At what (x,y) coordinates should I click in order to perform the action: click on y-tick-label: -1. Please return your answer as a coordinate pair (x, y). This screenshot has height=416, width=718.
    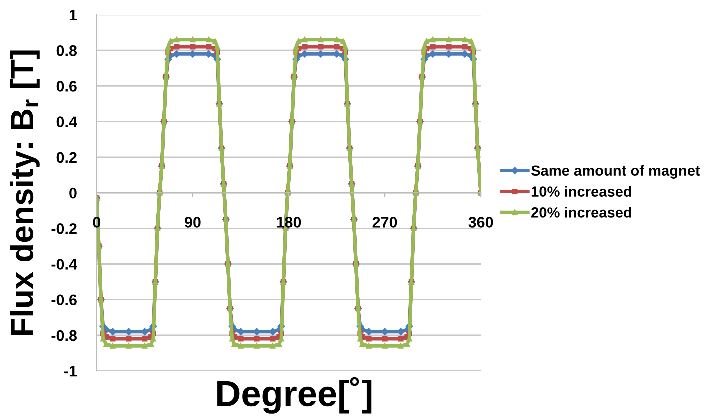
    Looking at the image, I should click on (71, 371).